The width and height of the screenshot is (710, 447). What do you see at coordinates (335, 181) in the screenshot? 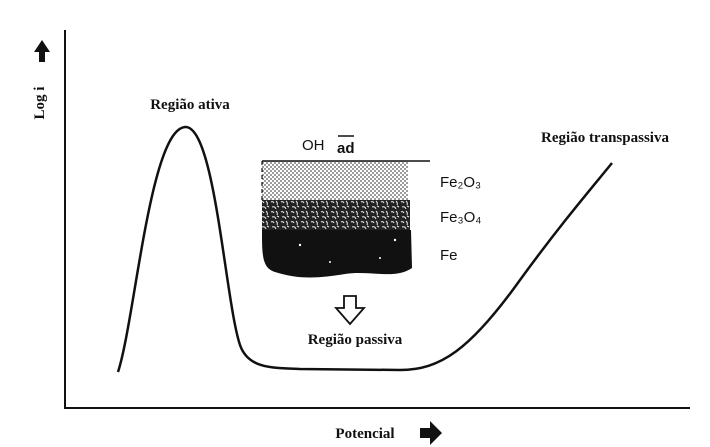
I see `fe2o3-layer` at bounding box center [335, 181].